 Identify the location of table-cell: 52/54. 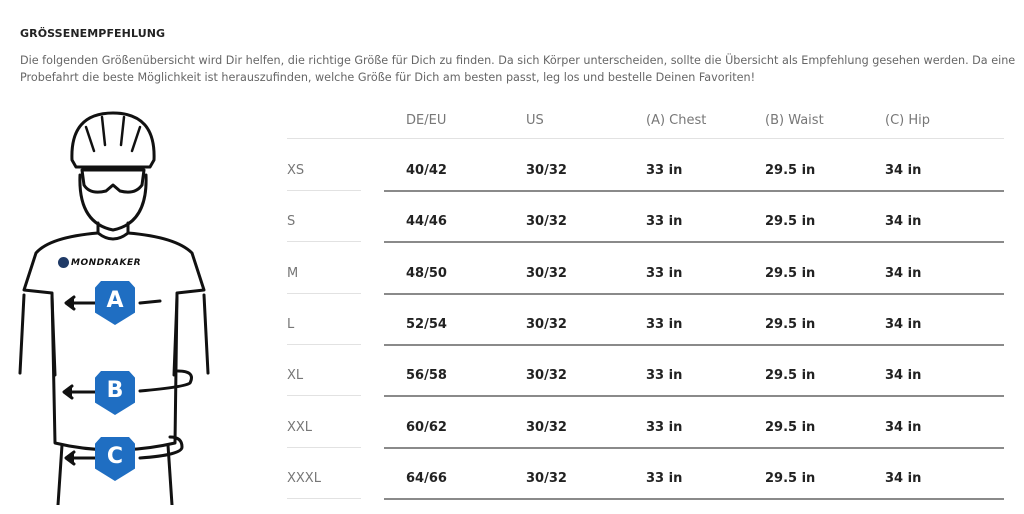
(426, 324).